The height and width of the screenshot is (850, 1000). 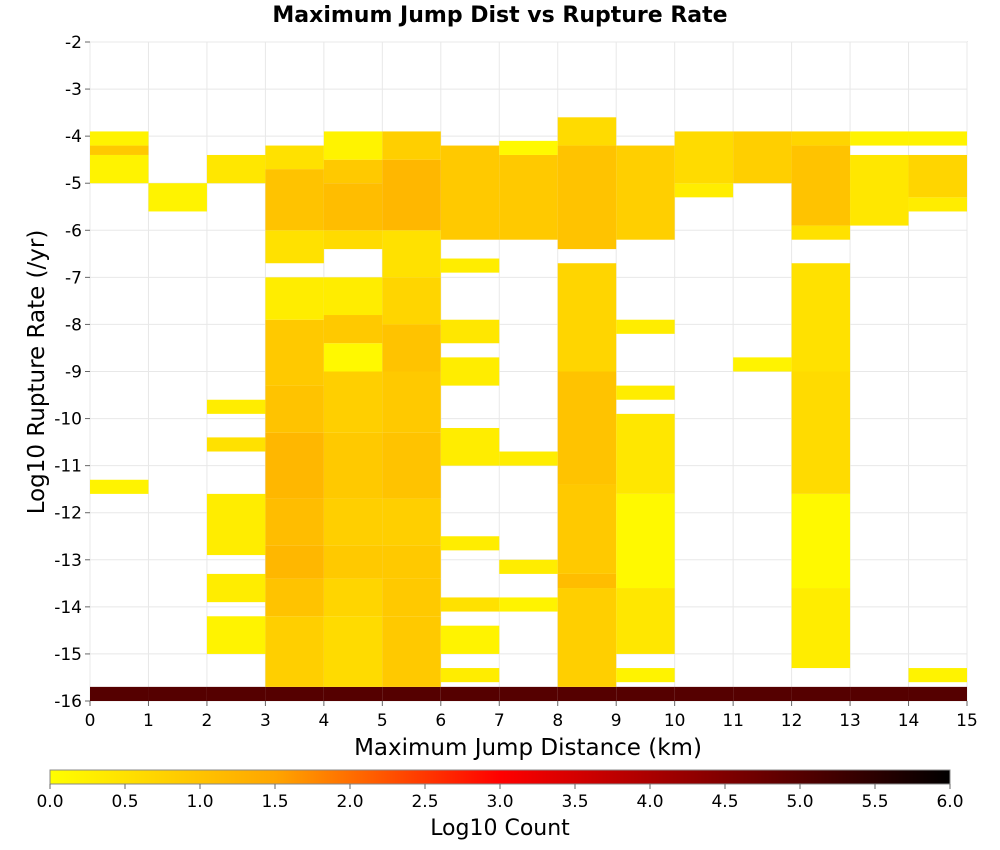 I want to click on x-axis-ticks: 0 1 2 3 4 5 6 7 8 9 10 11 12 13 14 15, so click(x=531, y=716).